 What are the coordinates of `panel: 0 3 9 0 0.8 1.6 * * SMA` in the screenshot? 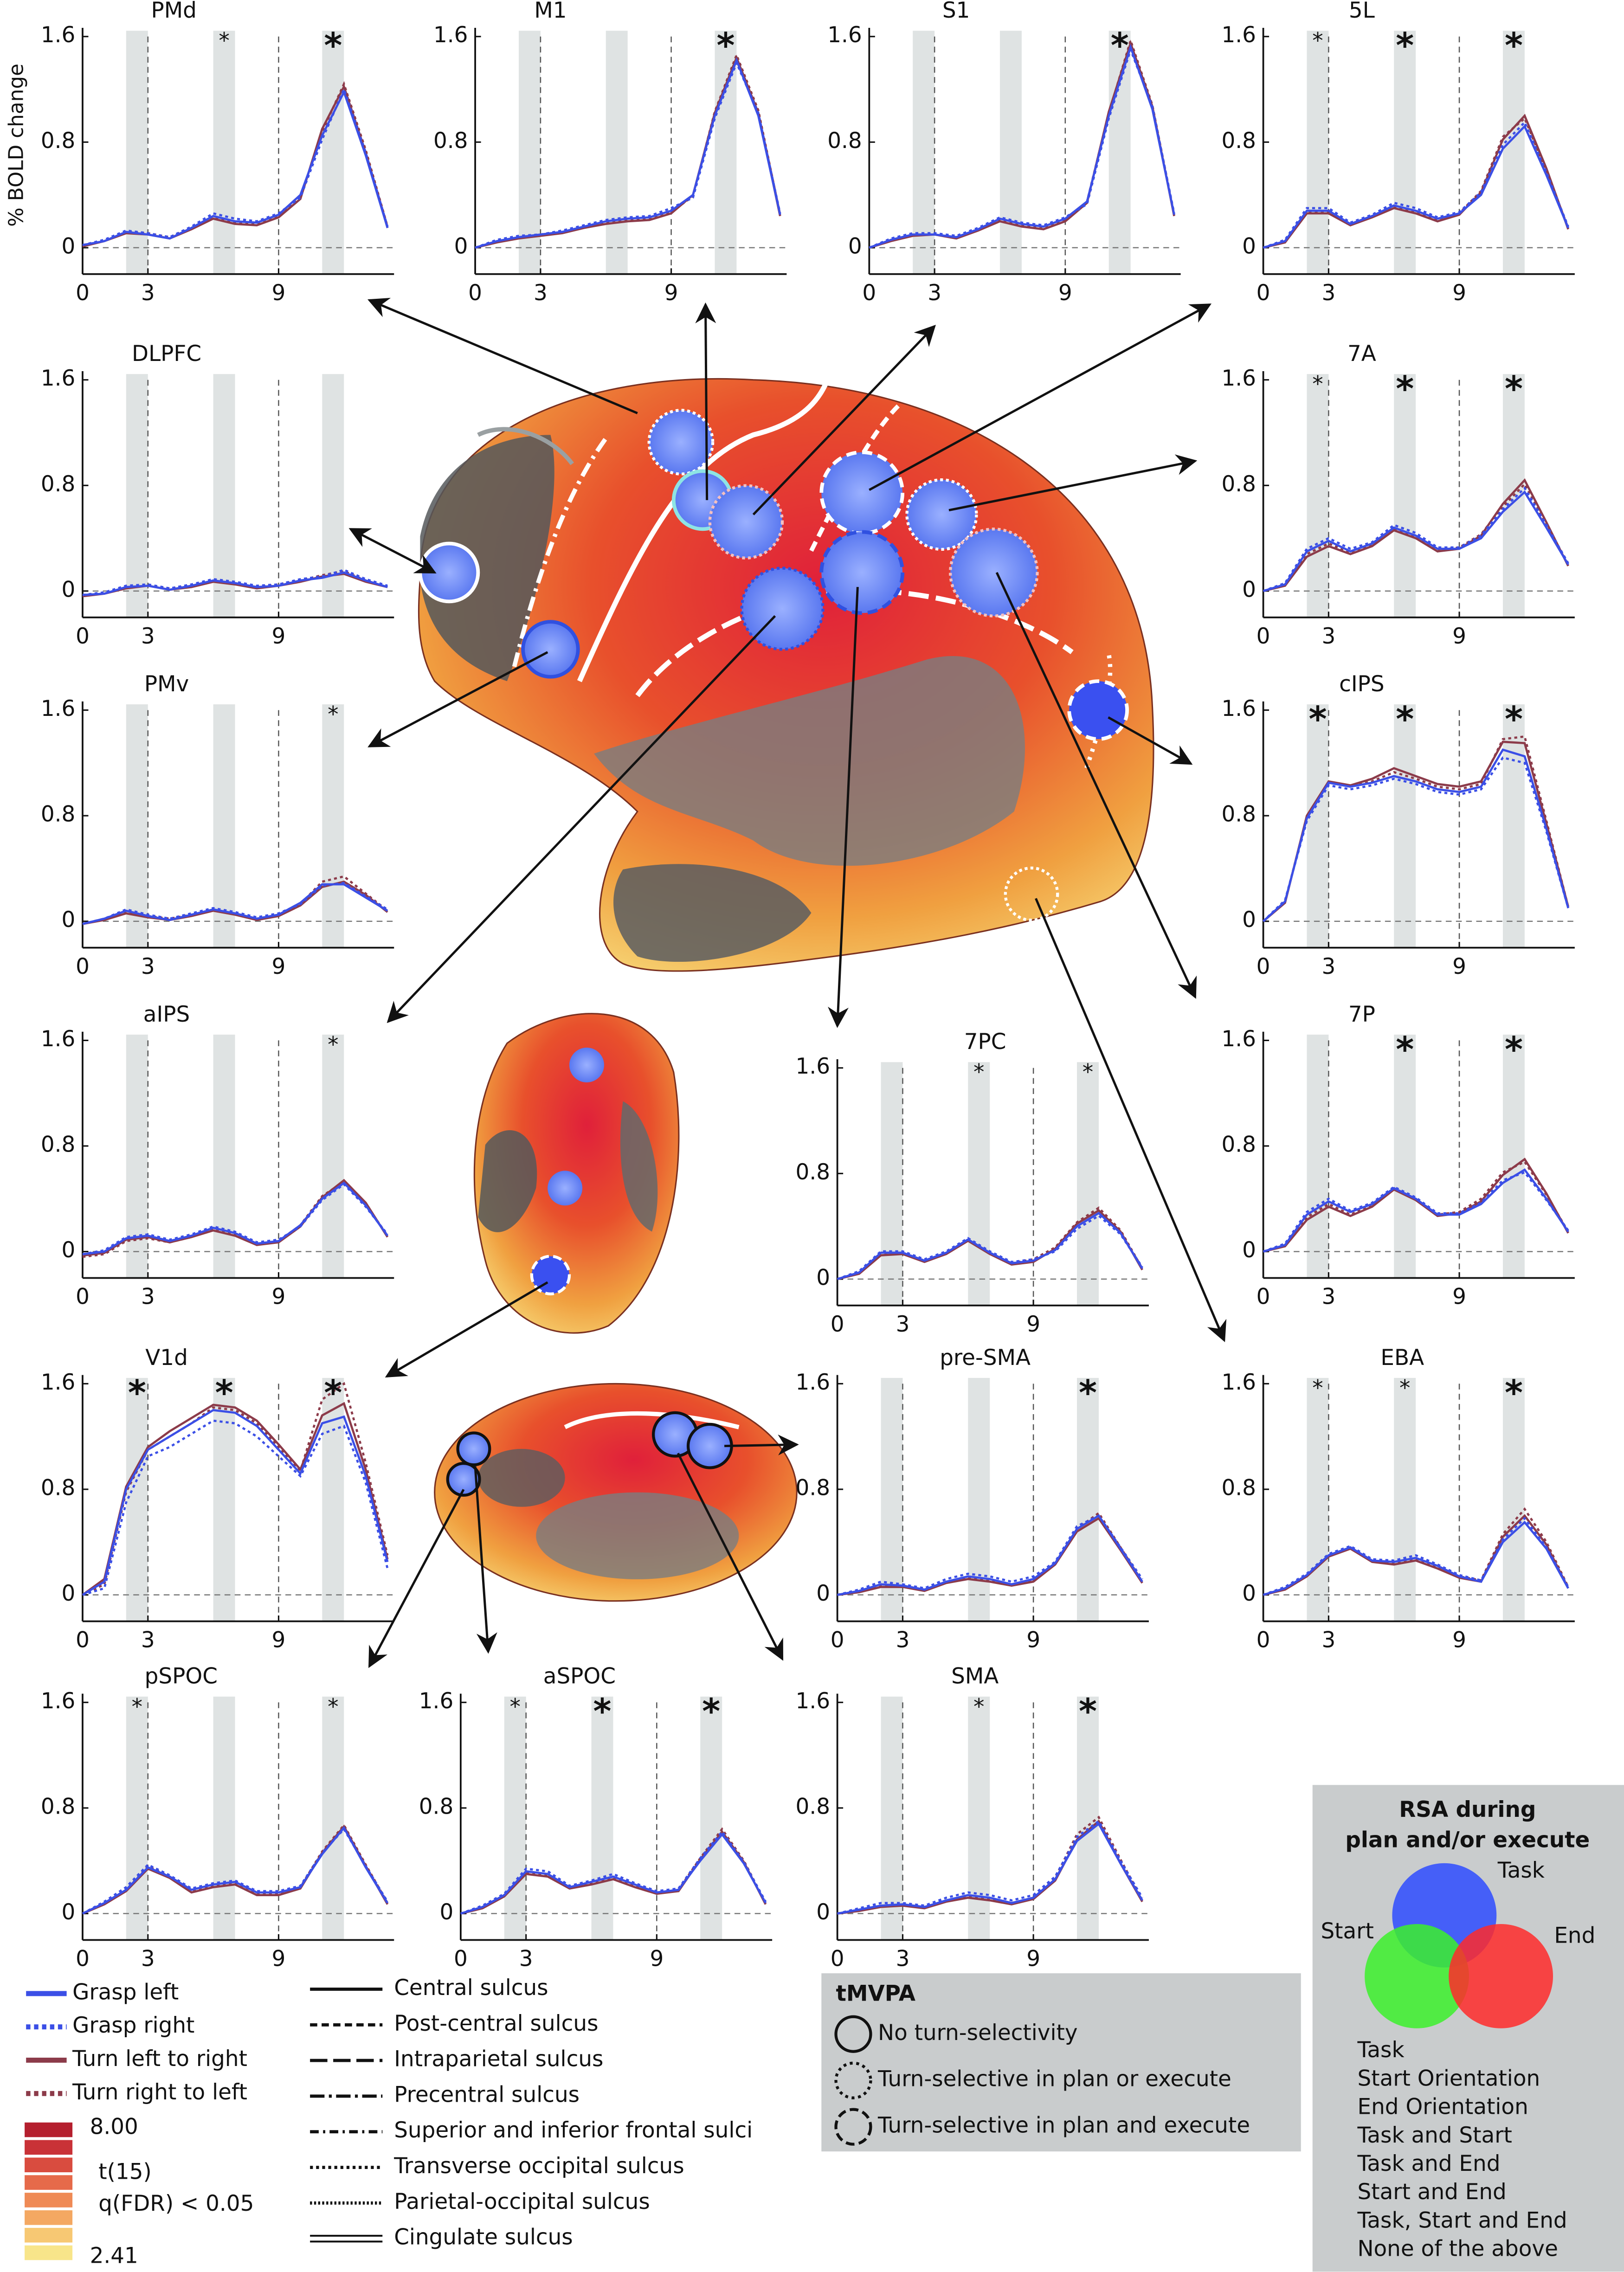 It's located at (973, 1818).